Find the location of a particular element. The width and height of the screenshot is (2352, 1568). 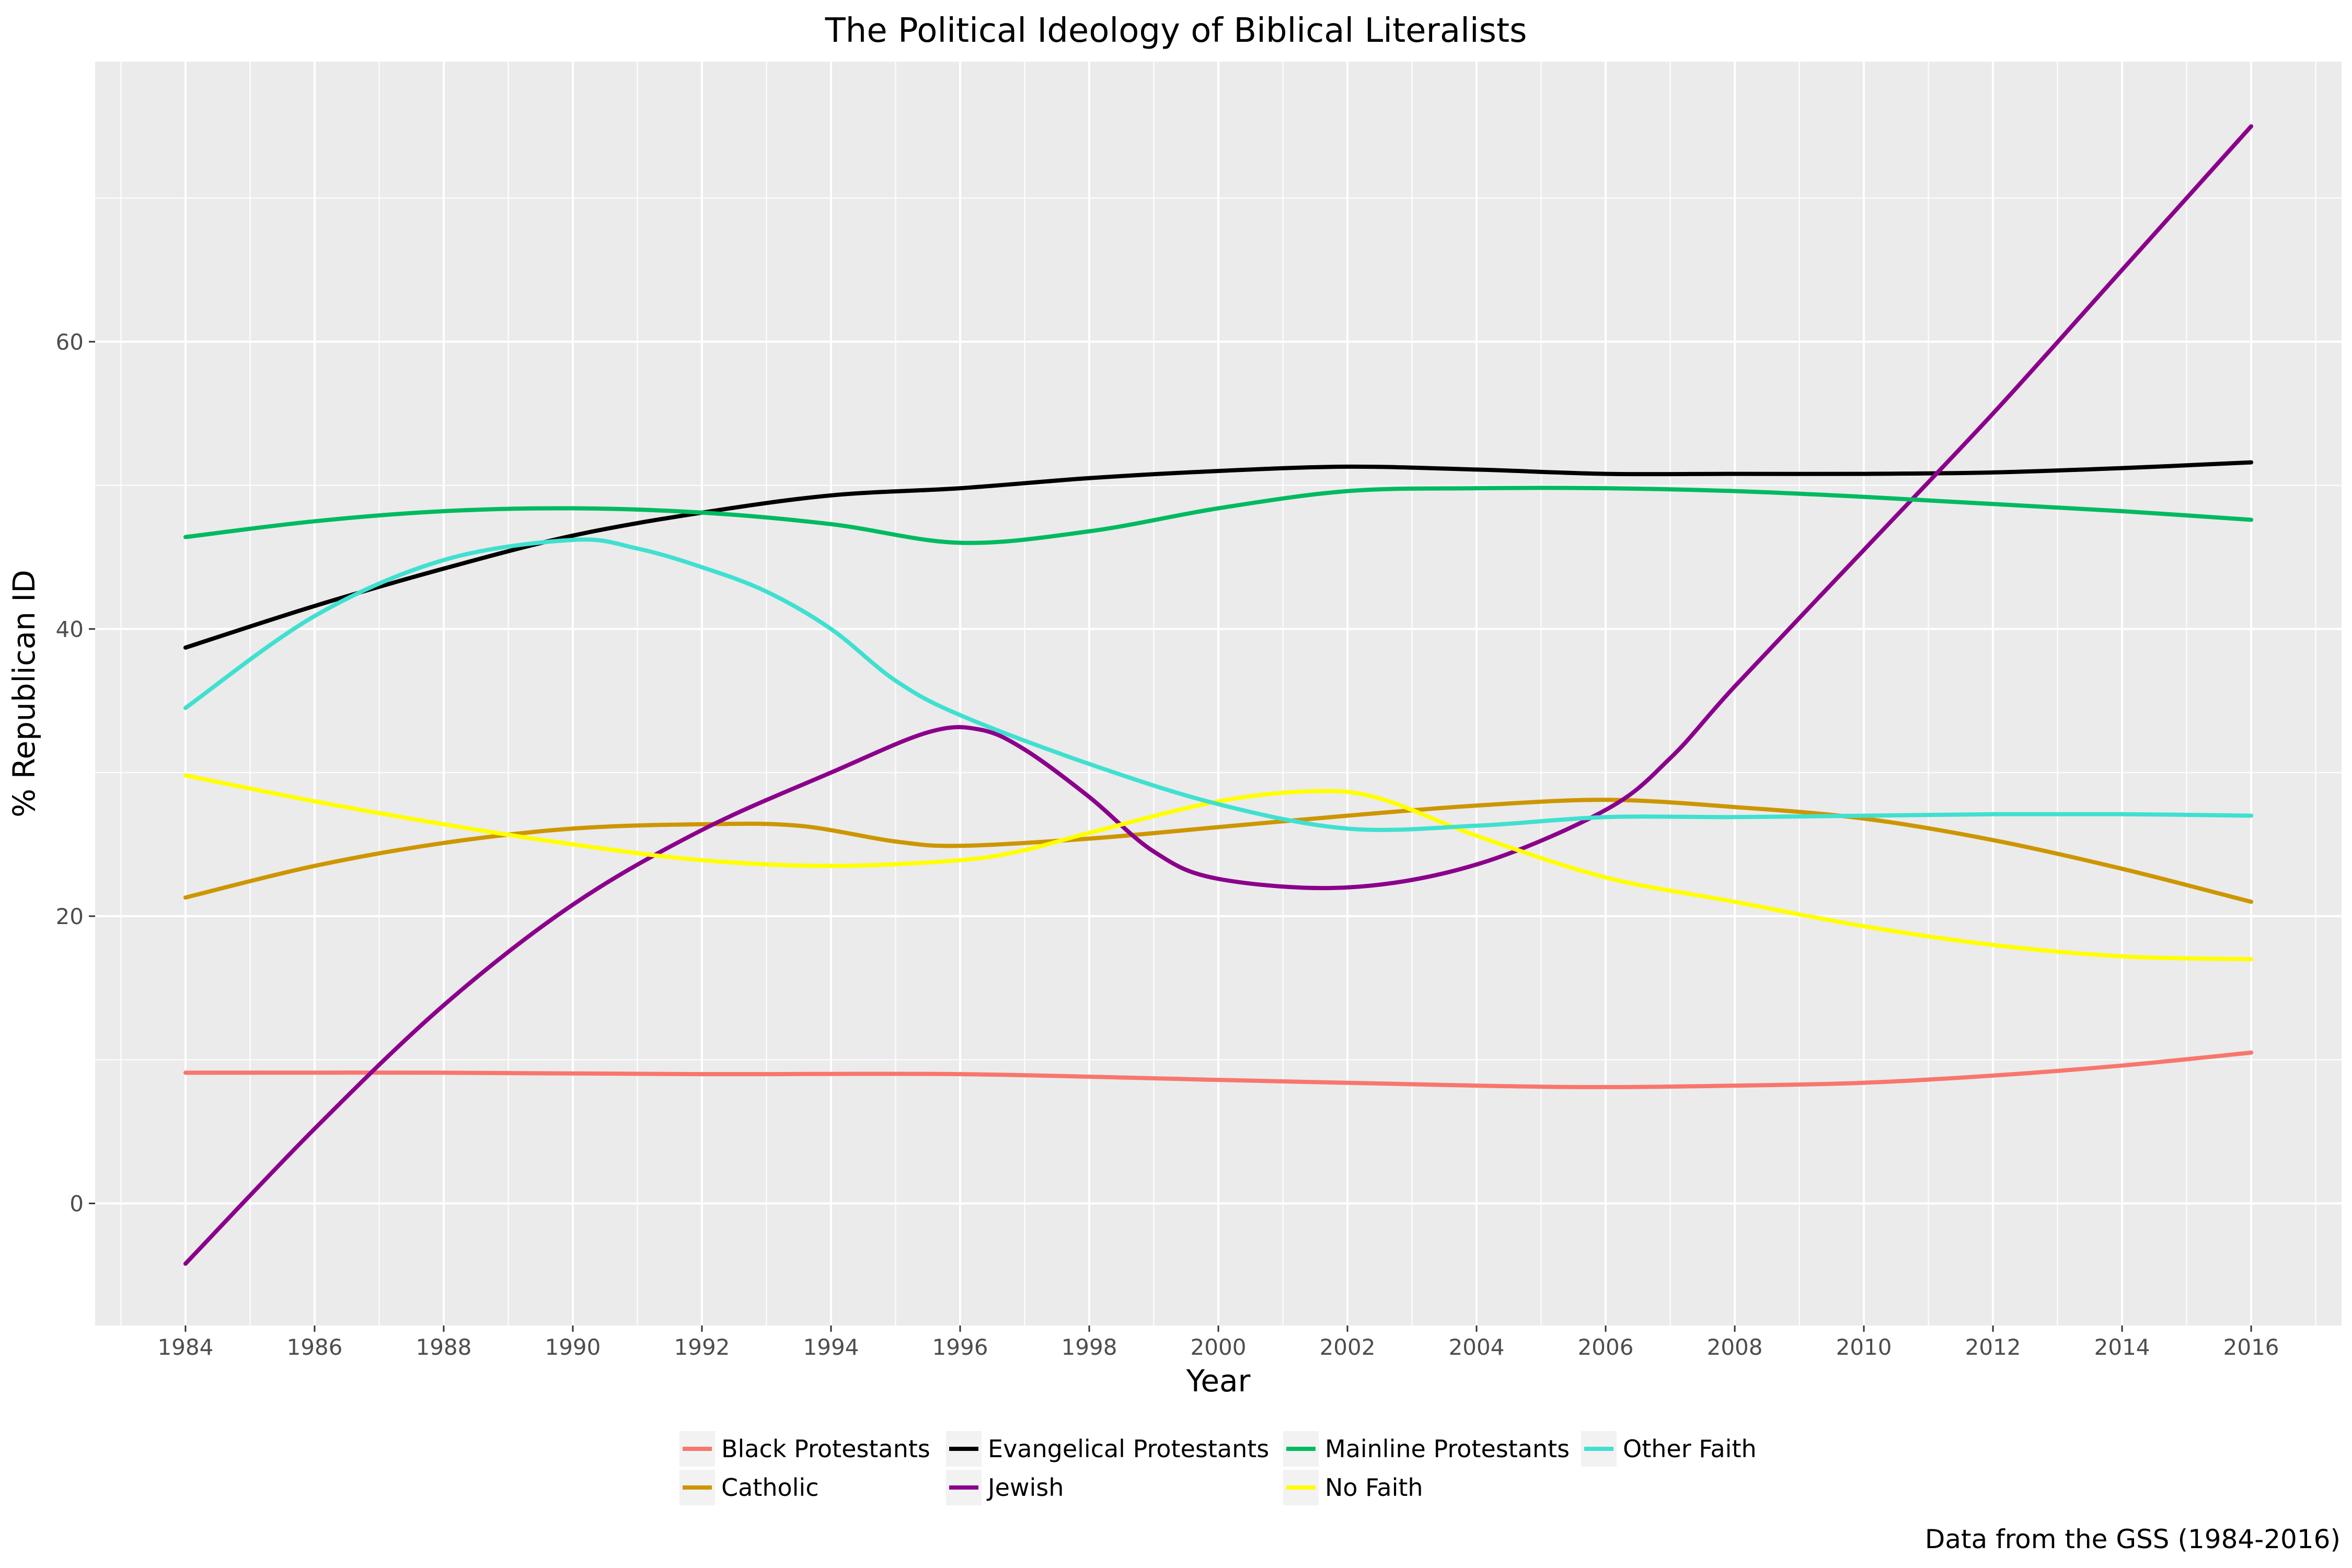

y-tick-label: 0 is located at coordinates (77, 1203).